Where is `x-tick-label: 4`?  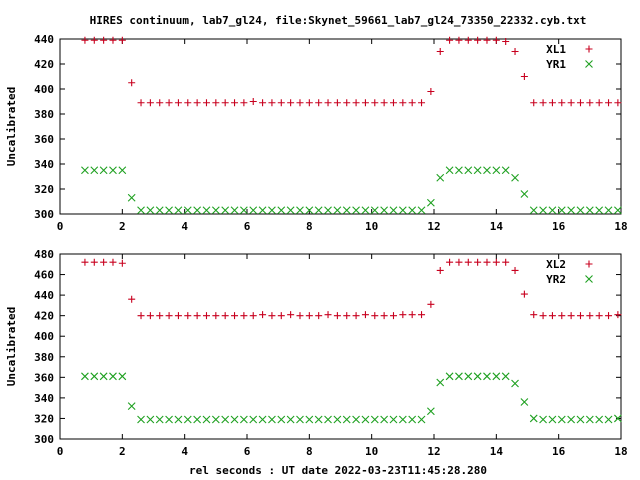
x-tick-label: 4 is located at coordinates (184, 451).